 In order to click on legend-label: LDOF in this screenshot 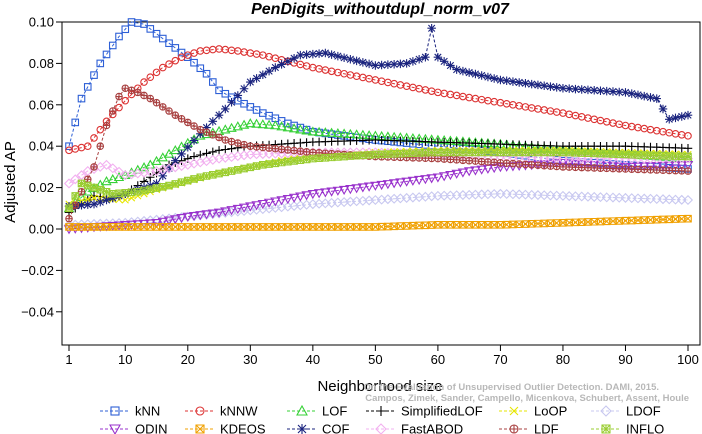, I will do `click(643, 411)`.